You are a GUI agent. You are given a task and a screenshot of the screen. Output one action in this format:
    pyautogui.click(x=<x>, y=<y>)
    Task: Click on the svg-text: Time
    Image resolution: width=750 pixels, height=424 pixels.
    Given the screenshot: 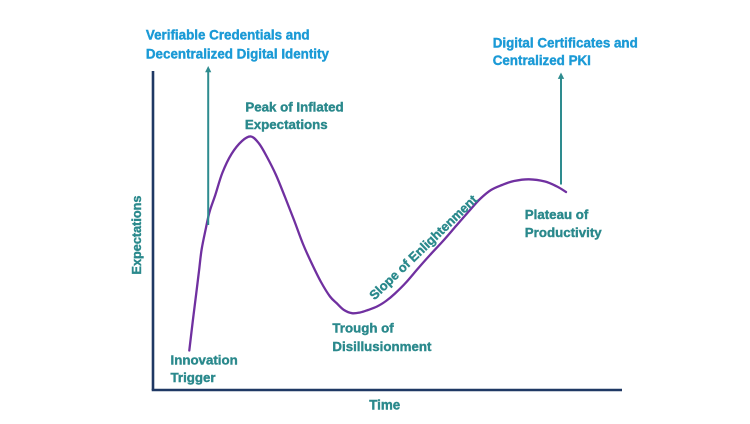 What is the action you would take?
    pyautogui.click(x=384, y=404)
    